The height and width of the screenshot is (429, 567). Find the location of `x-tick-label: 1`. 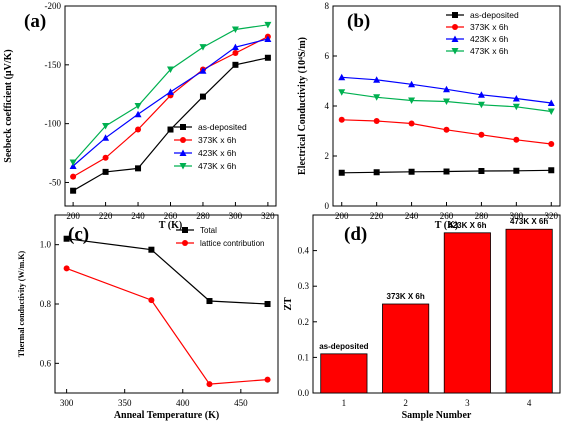

x-tick-label: 1 is located at coordinates (344, 403).